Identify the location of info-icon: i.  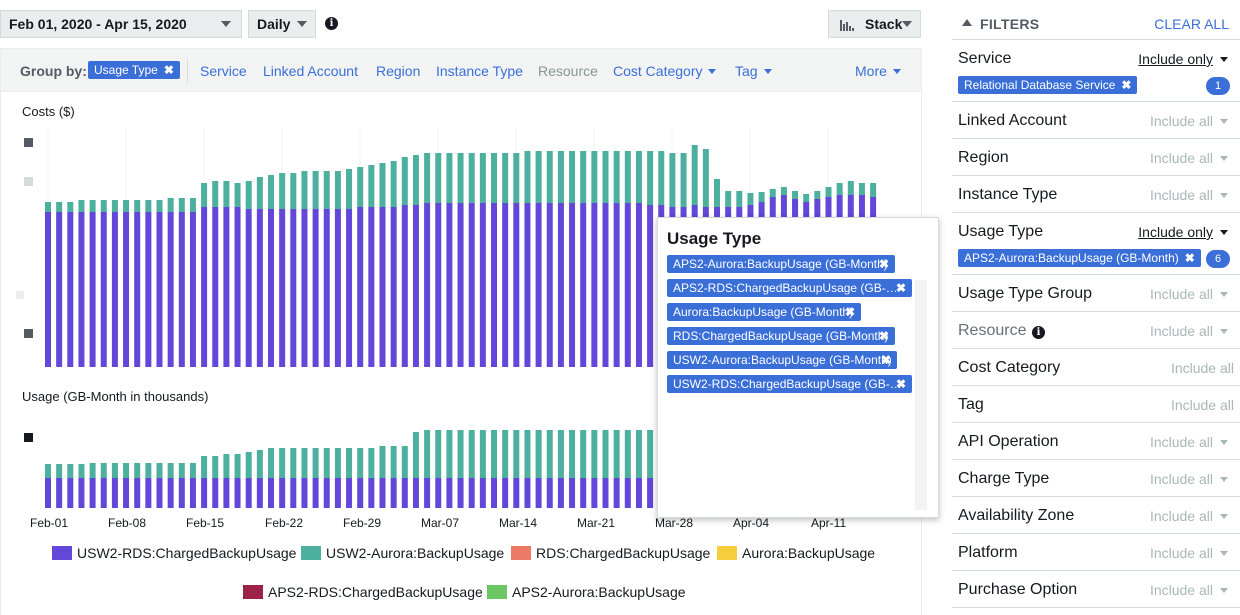
(1038, 332).